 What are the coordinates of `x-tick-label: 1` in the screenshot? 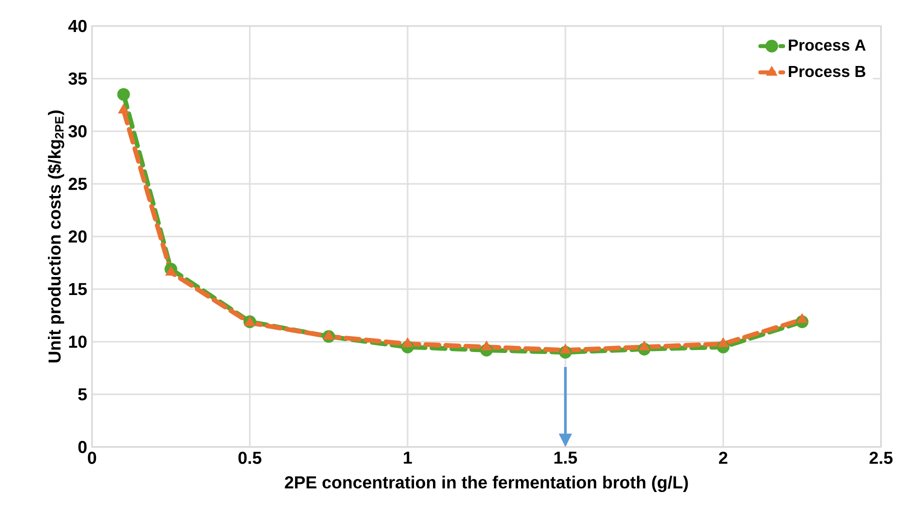 It's located at (408, 458).